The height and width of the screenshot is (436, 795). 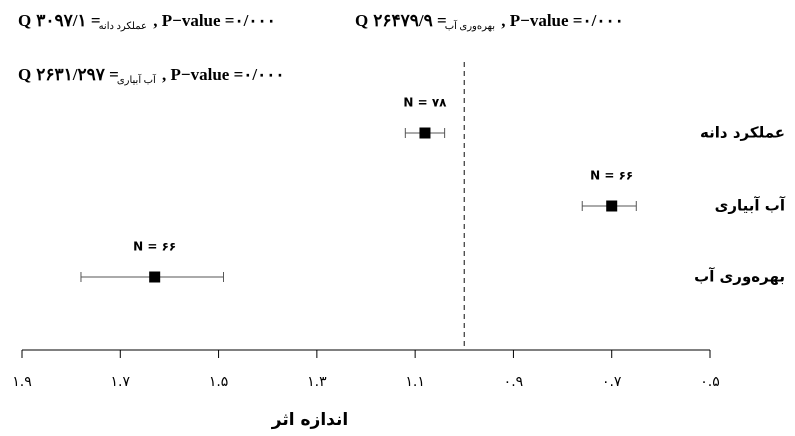 I want to click on category-label: عملکرد دانه, so click(x=742, y=133).